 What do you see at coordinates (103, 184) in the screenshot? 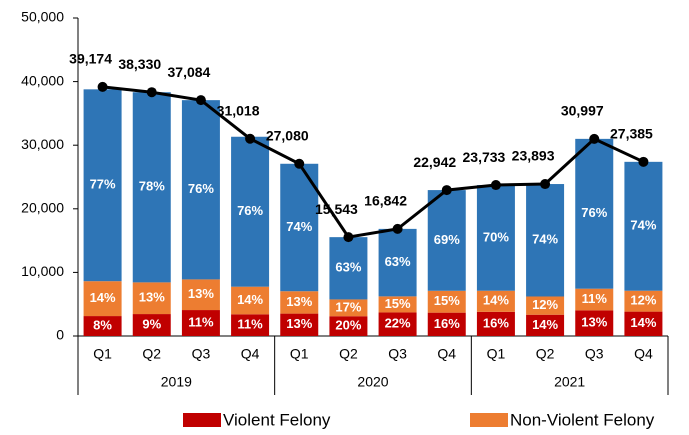
I see `data-label: 77%` at bounding box center [103, 184].